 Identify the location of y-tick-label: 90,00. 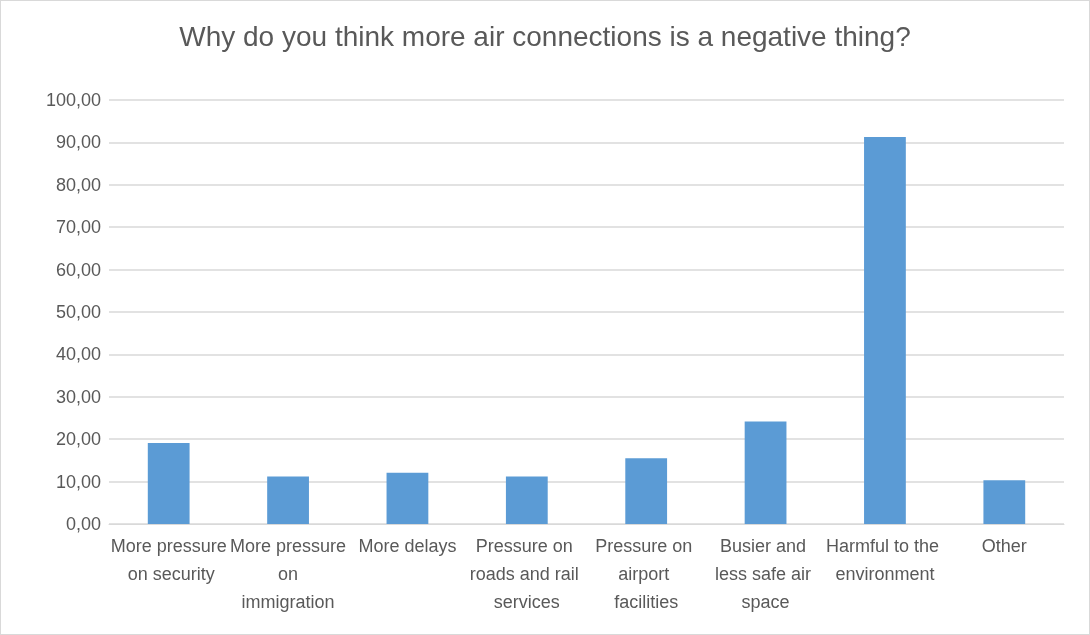
(78, 142).